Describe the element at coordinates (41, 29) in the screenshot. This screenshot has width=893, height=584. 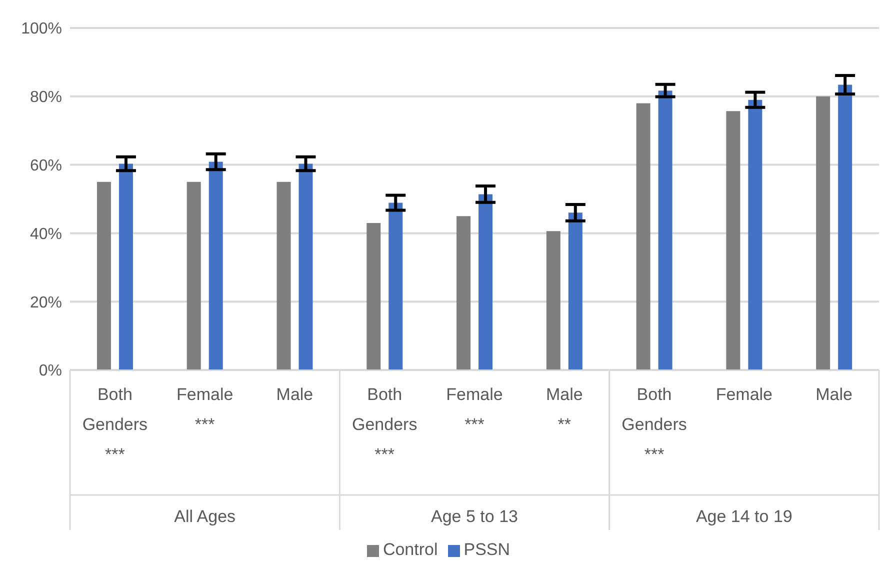
I see `y-tick-label: 100%` at that location.